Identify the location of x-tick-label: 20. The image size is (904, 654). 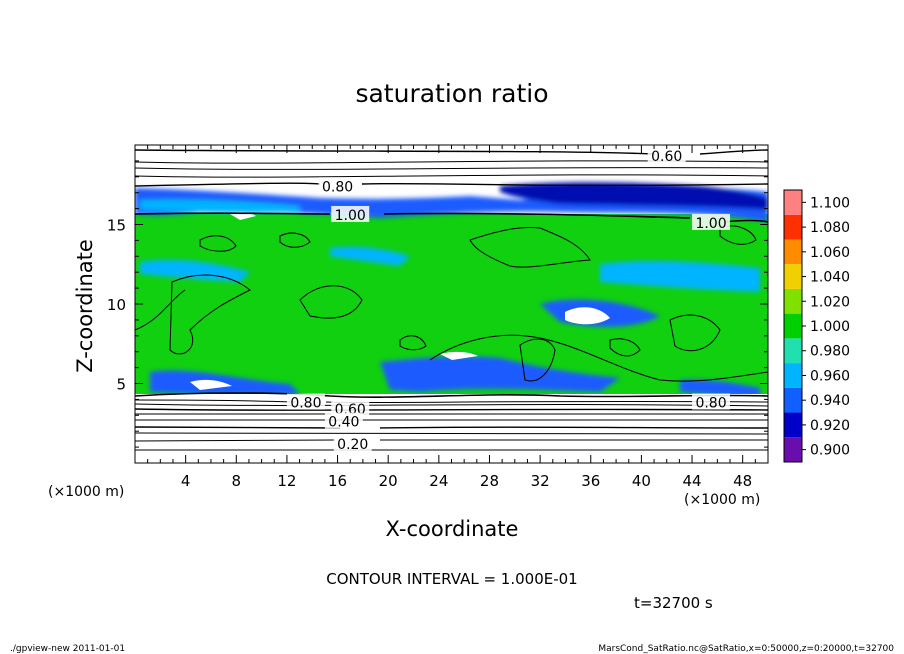
(388, 481).